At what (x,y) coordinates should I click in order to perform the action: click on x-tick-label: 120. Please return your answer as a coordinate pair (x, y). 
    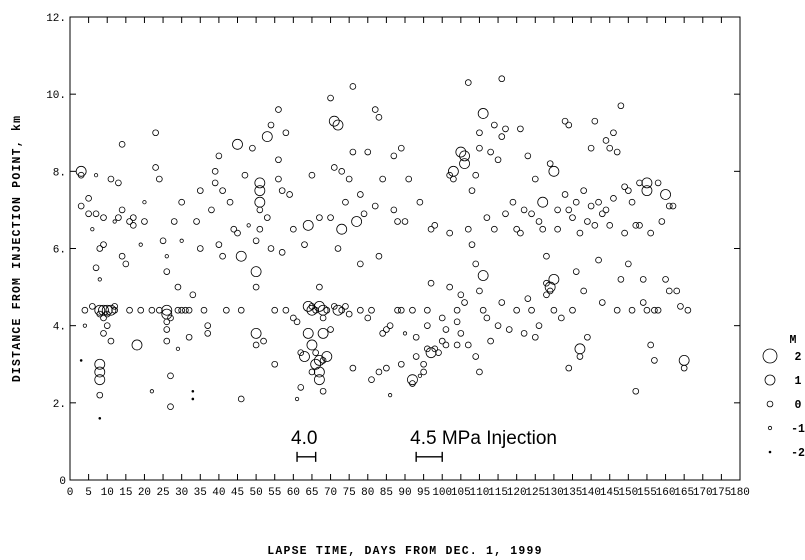
    Looking at the image, I should click on (517, 493).